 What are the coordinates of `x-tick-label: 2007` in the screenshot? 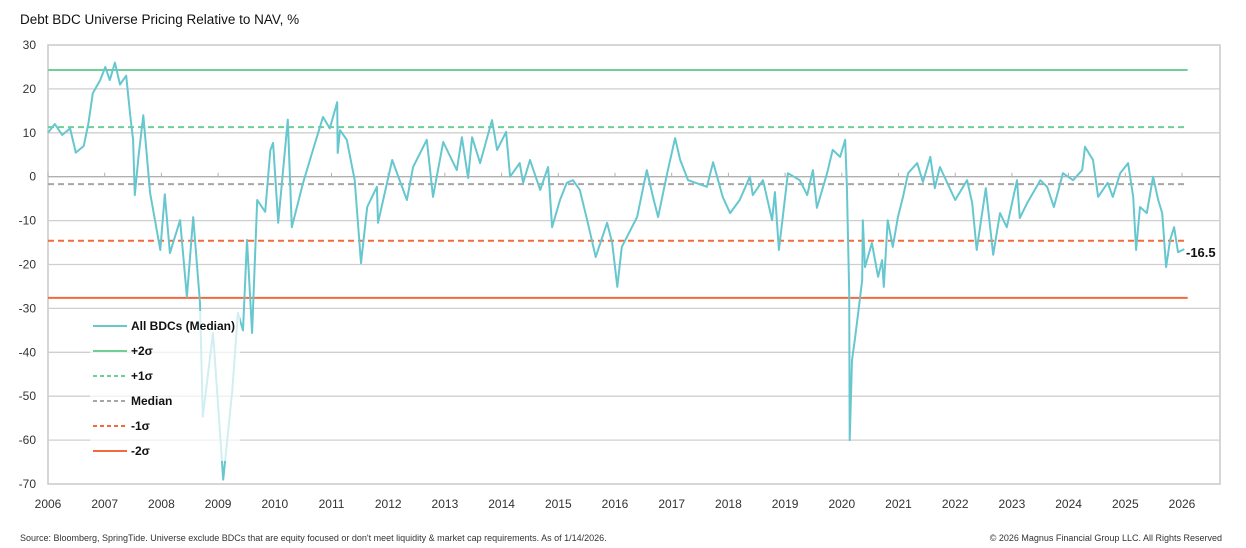 It's located at (104, 504).